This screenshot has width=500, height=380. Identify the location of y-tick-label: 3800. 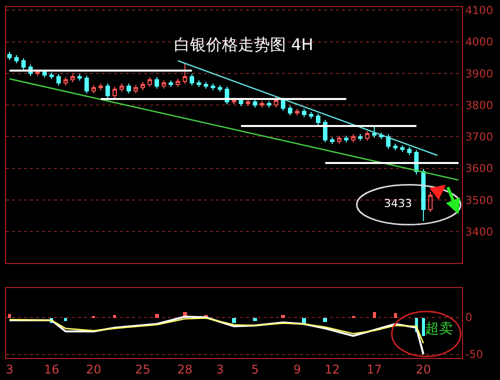
(479, 105).